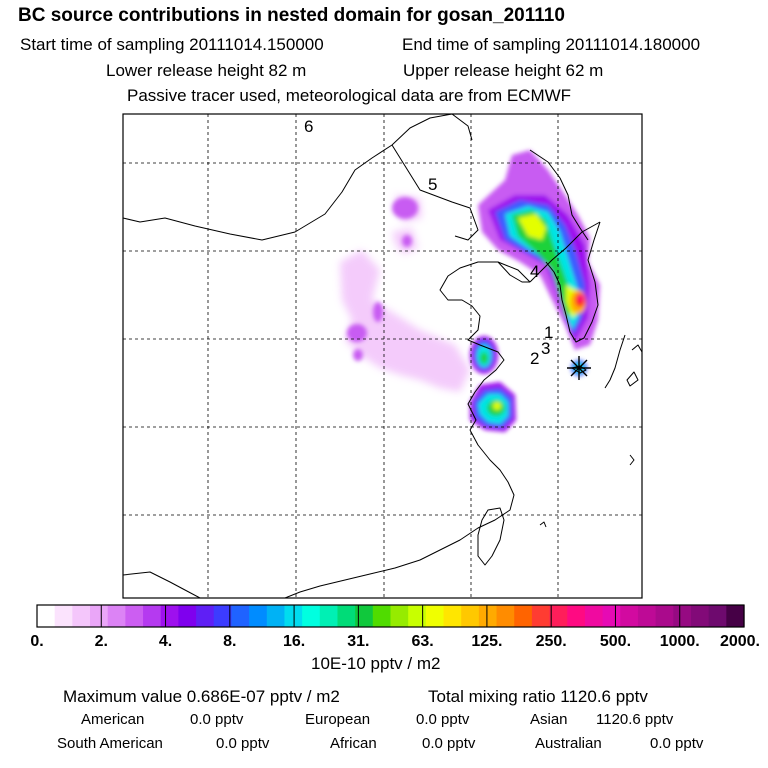  I want to click on african-value: 0.0 pptv, so click(449, 743).